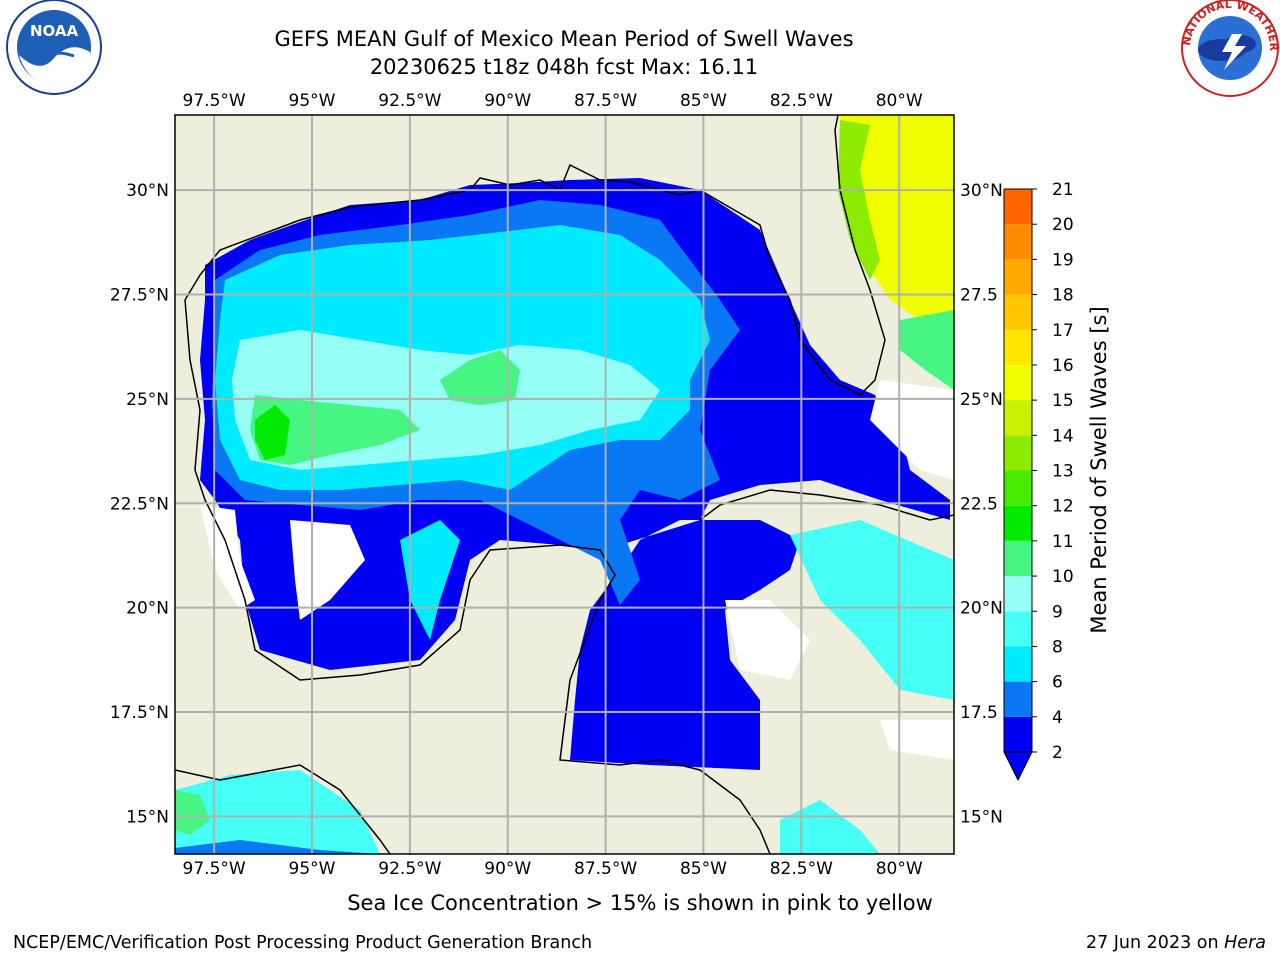 The width and height of the screenshot is (1280, 960). I want to click on x-tick-label-bottom: 97.5°W, so click(214, 869).